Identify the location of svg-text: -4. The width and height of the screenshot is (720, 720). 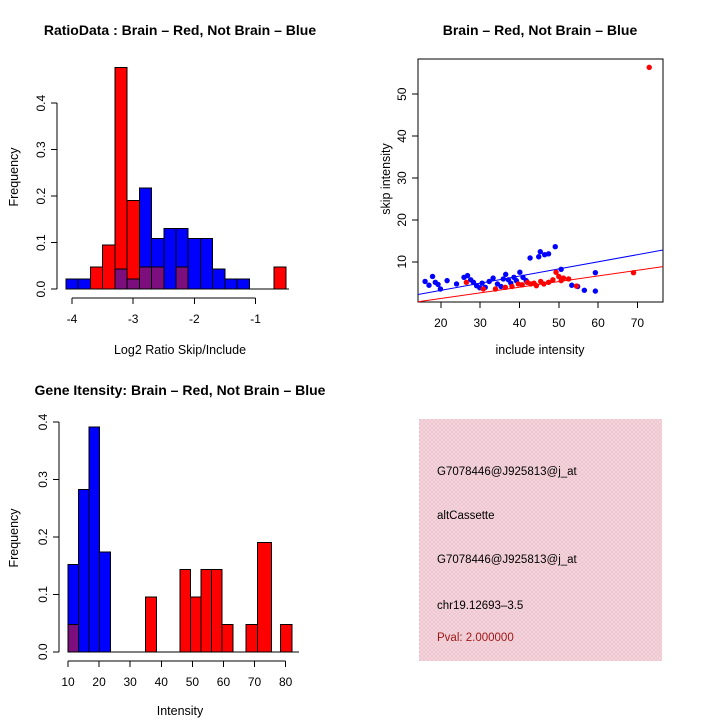
(72, 319).